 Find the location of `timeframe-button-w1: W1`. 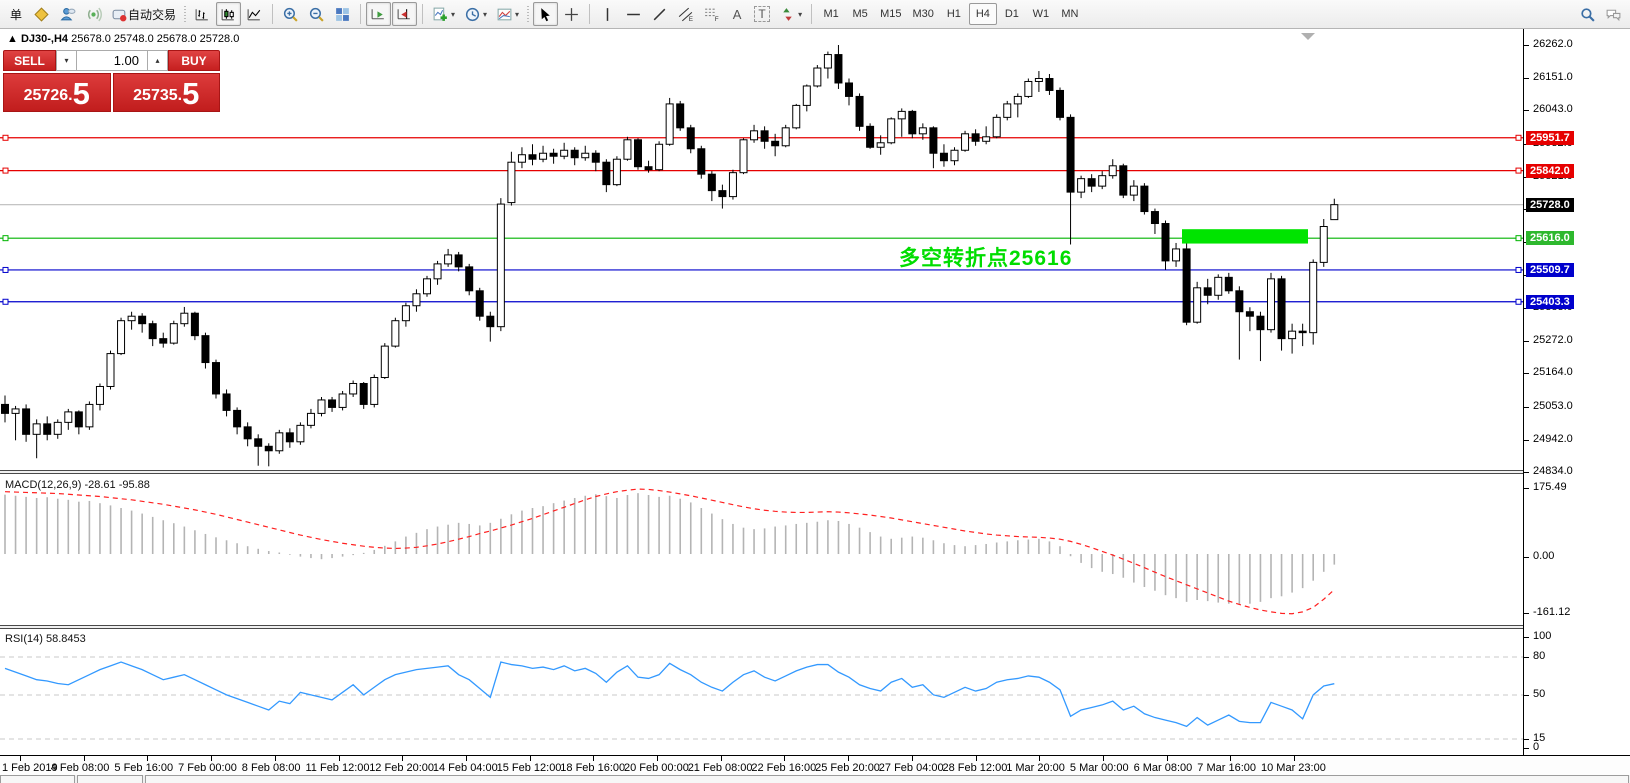

timeframe-button-w1: W1 is located at coordinates (1041, 14).